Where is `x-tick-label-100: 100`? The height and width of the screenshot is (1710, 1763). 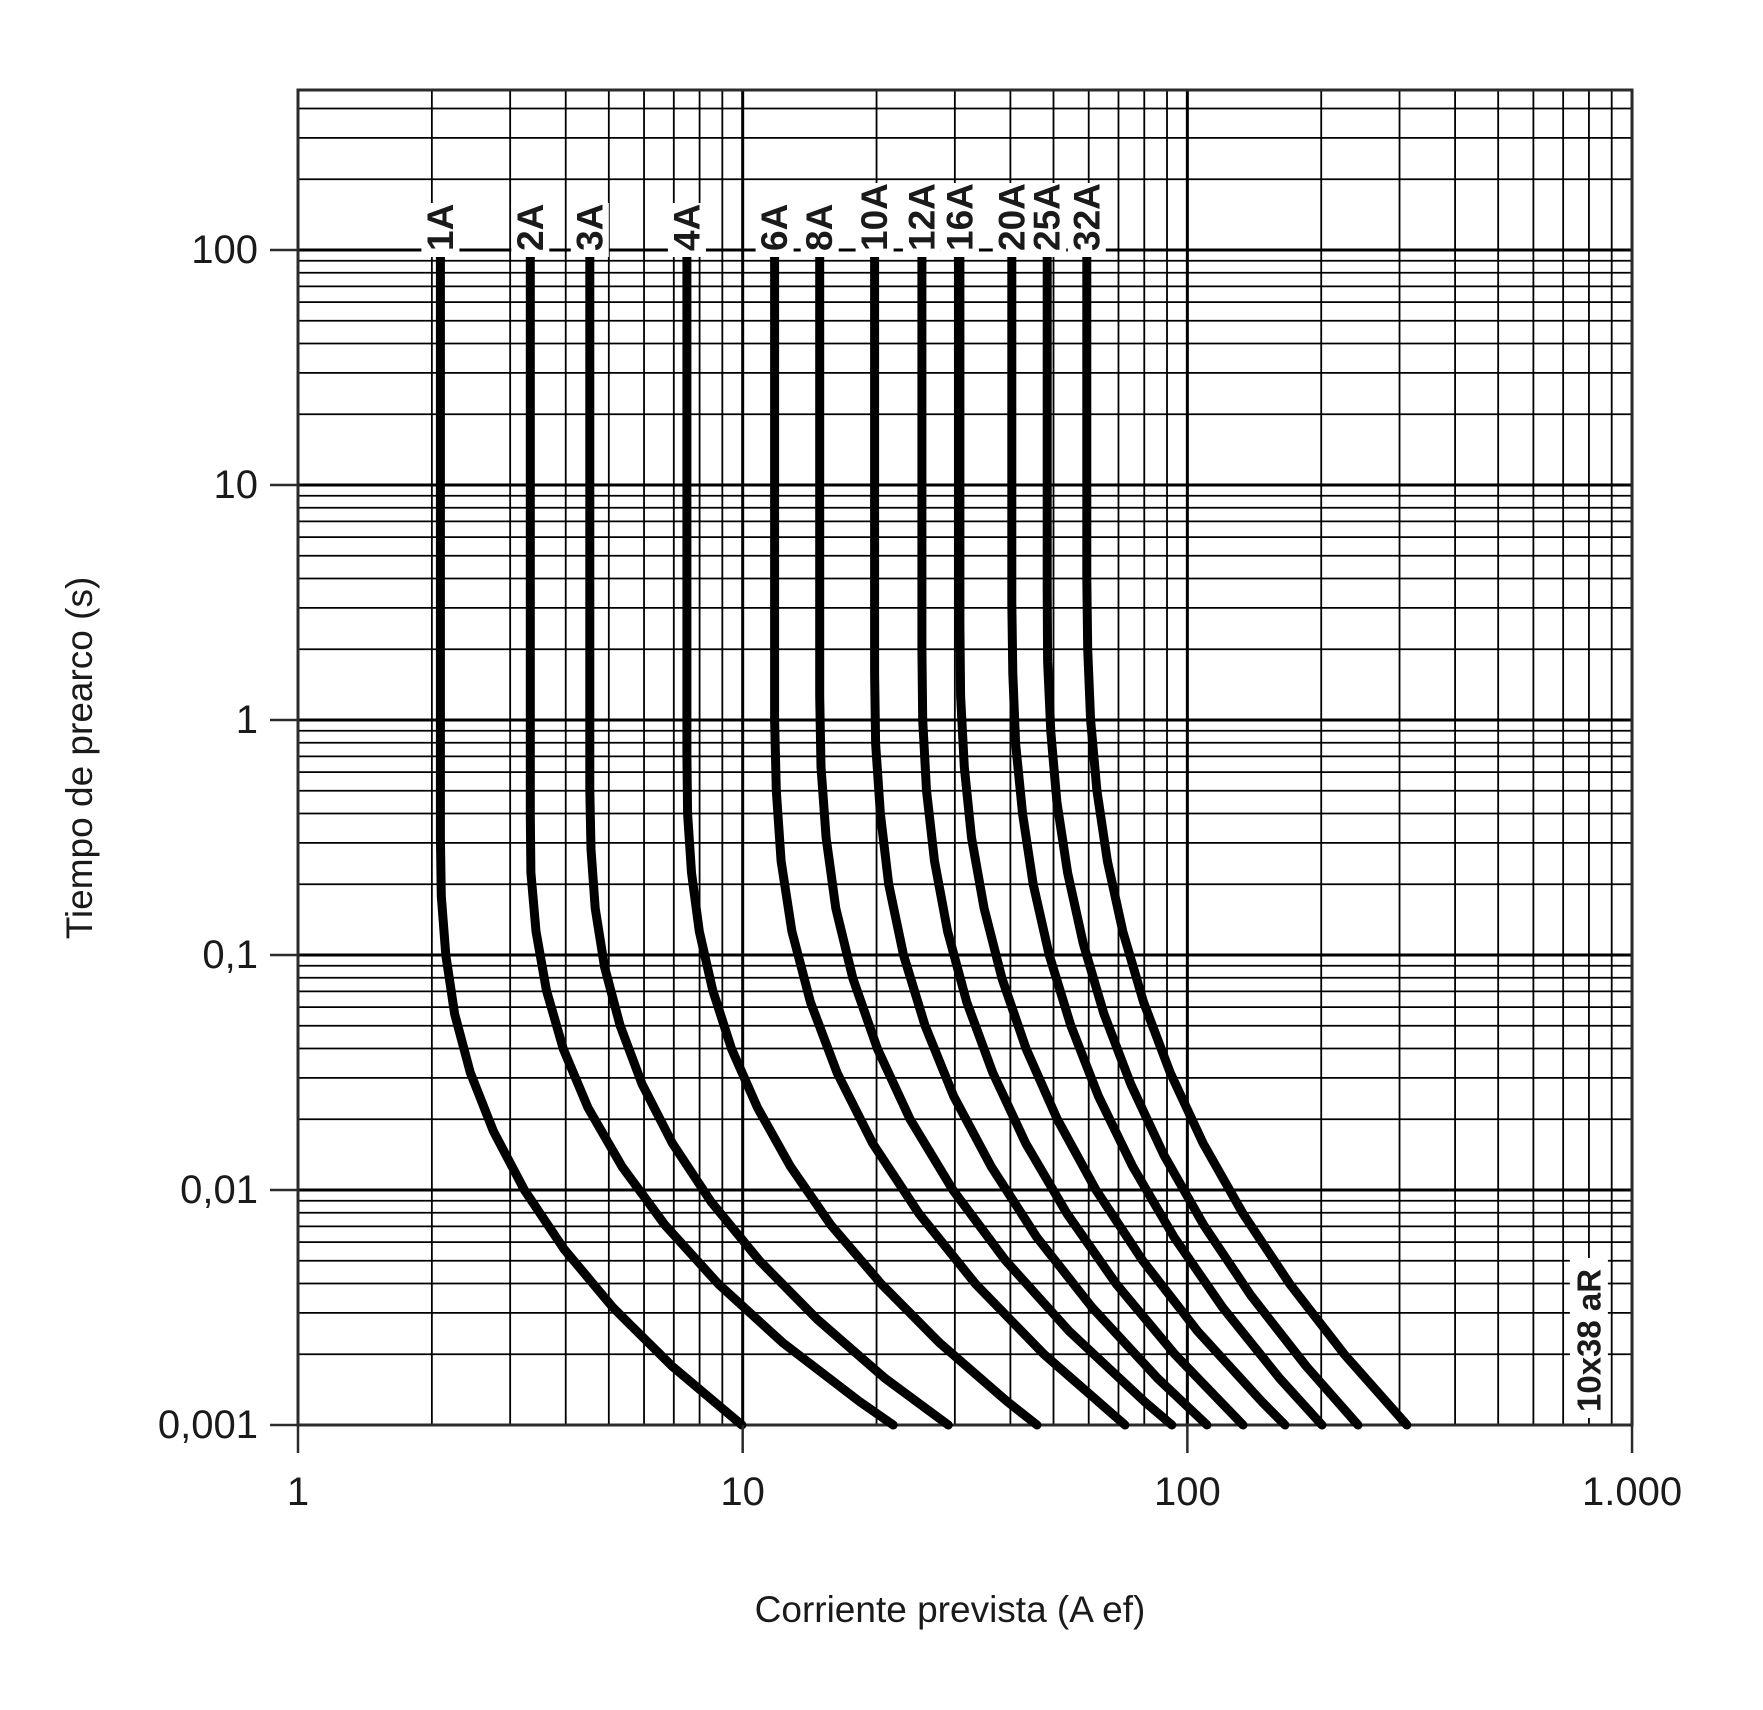
x-tick-label-100: 100 is located at coordinates (1187, 1492).